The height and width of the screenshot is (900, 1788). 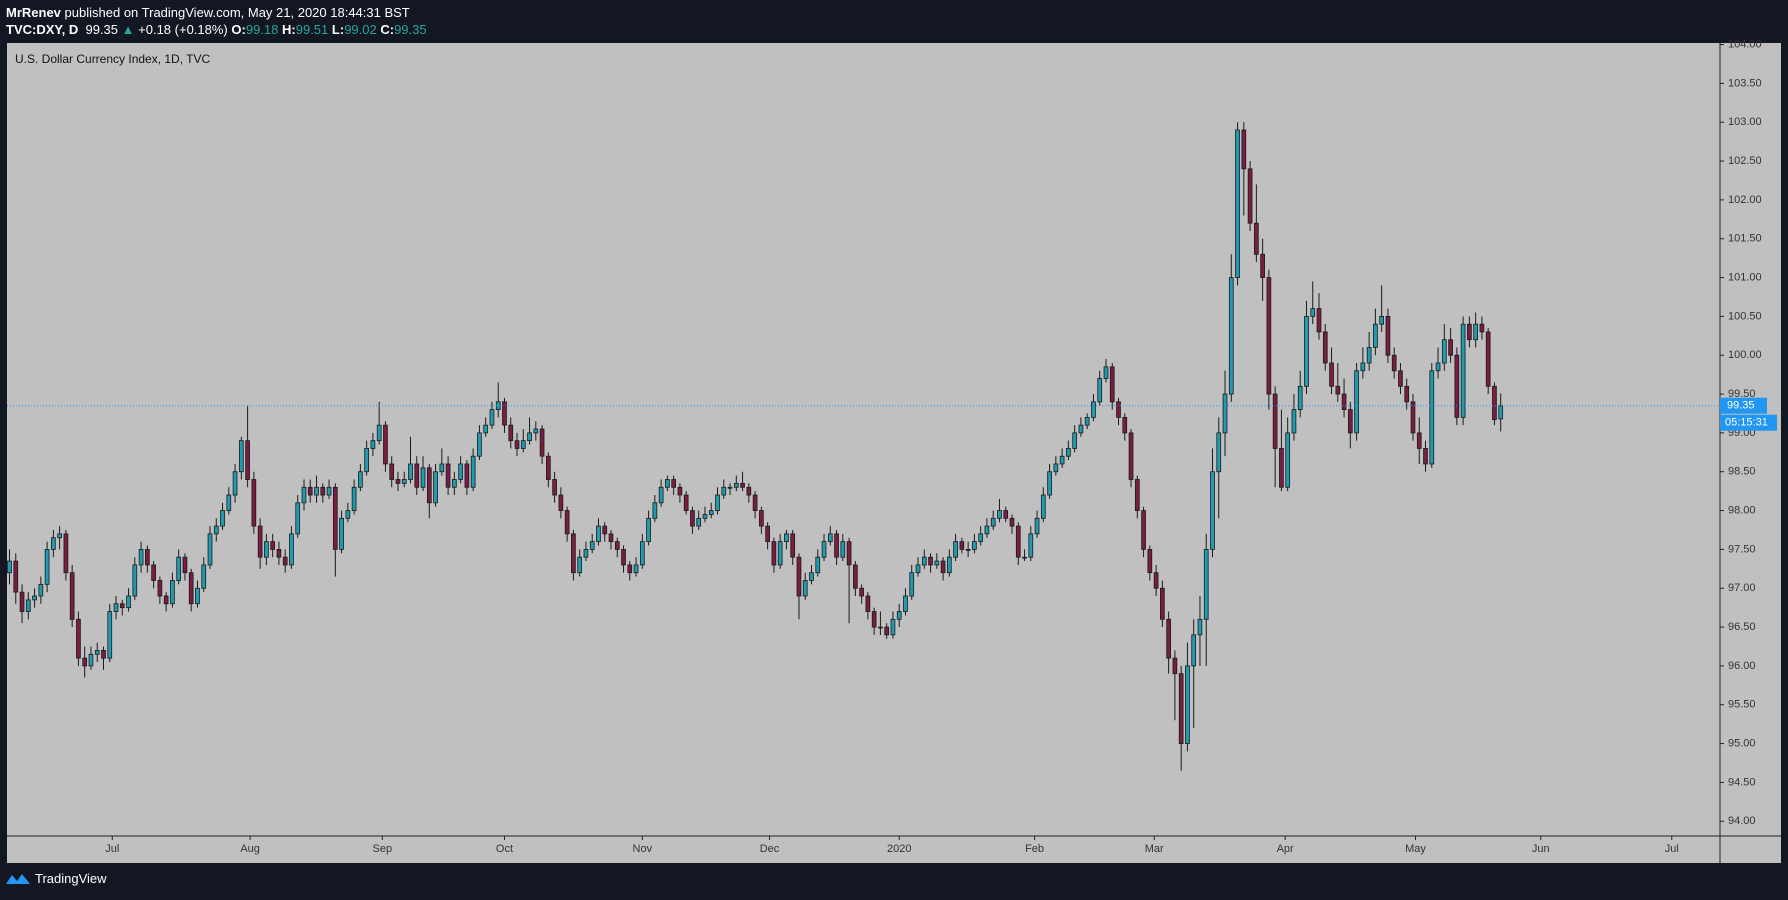 What do you see at coordinates (1745, 83) in the screenshot?
I see `y-tick-label: 103.50` at bounding box center [1745, 83].